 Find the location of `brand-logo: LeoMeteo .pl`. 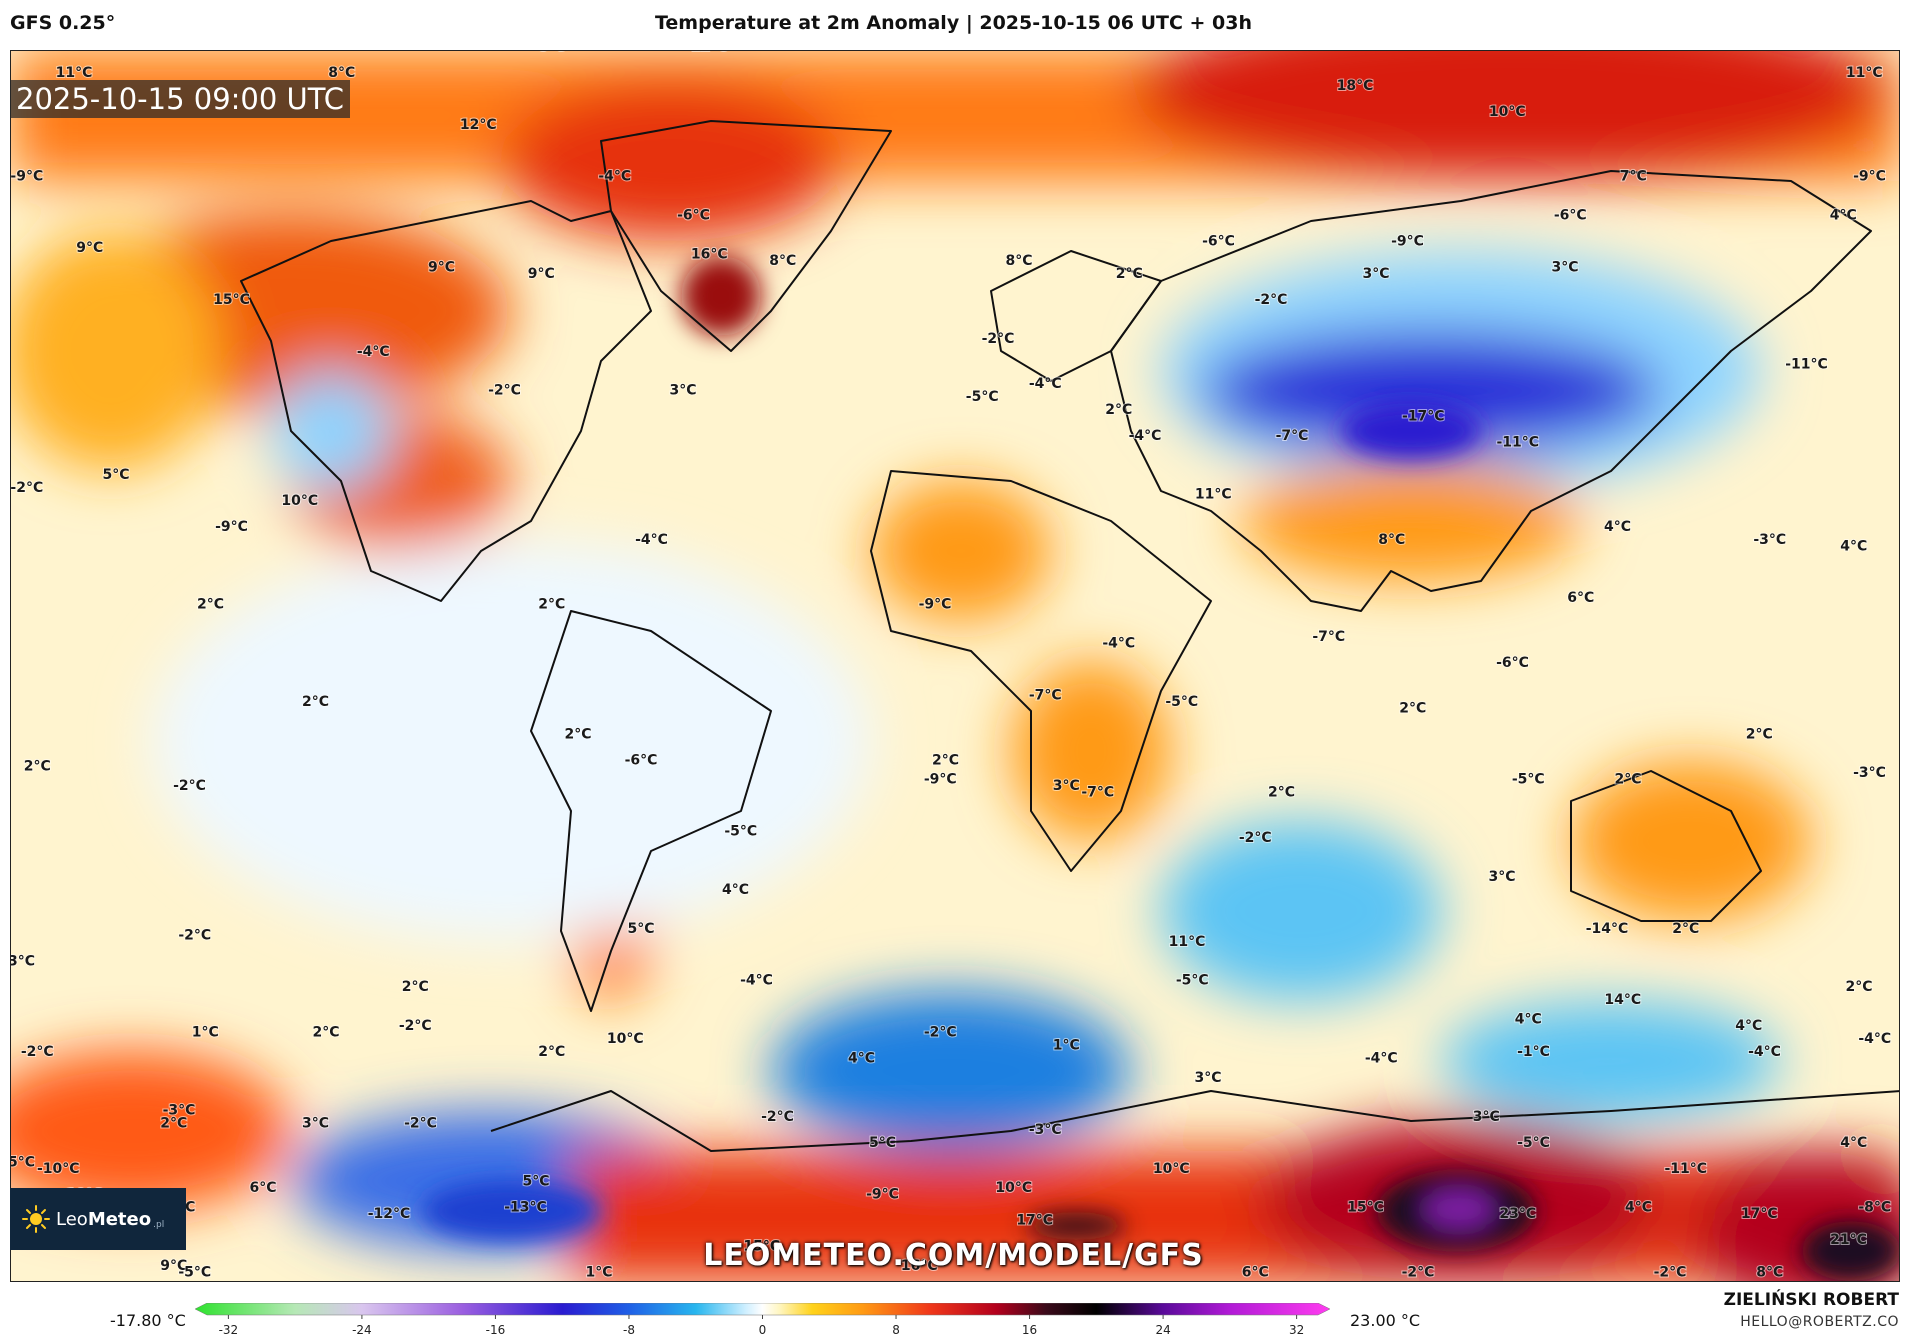

brand-logo: LeoMeteo .pl is located at coordinates (98, 1219).